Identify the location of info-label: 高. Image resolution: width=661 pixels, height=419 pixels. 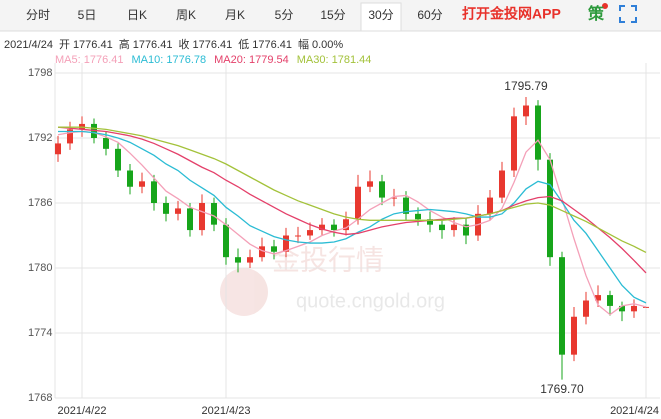
(124, 44).